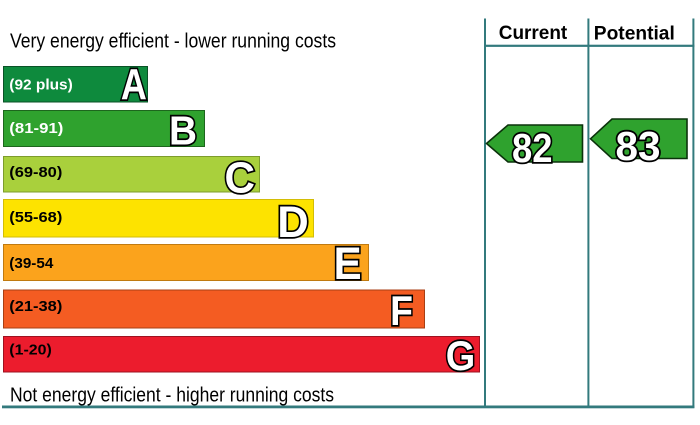 Image resolution: width=700 pixels, height=425 pixels. What do you see at coordinates (533, 33) in the screenshot?
I see `svg-text: Current` at bounding box center [533, 33].